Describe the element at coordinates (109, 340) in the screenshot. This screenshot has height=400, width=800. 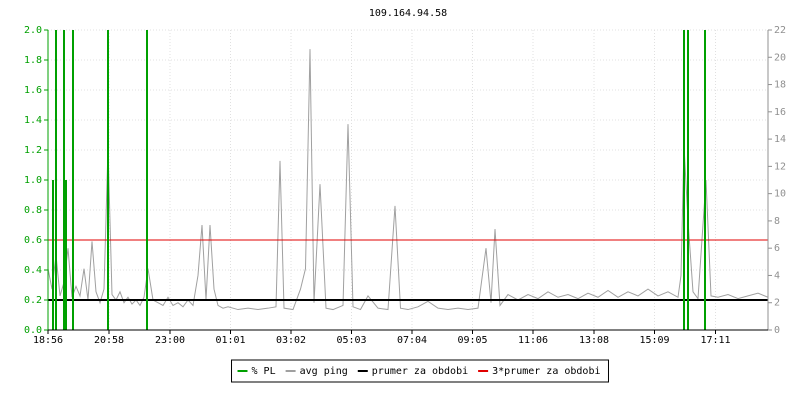
I see `x-tick-label: 20:58` at that location.